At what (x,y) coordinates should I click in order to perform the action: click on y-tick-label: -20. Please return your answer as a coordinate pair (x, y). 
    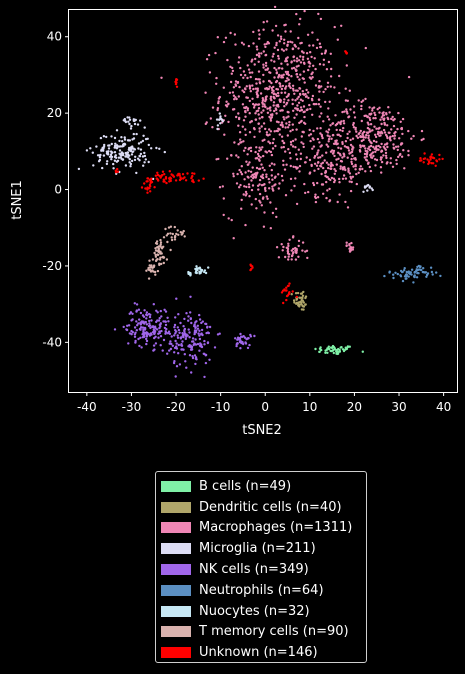
    Looking at the image, I should click on (52, 266).